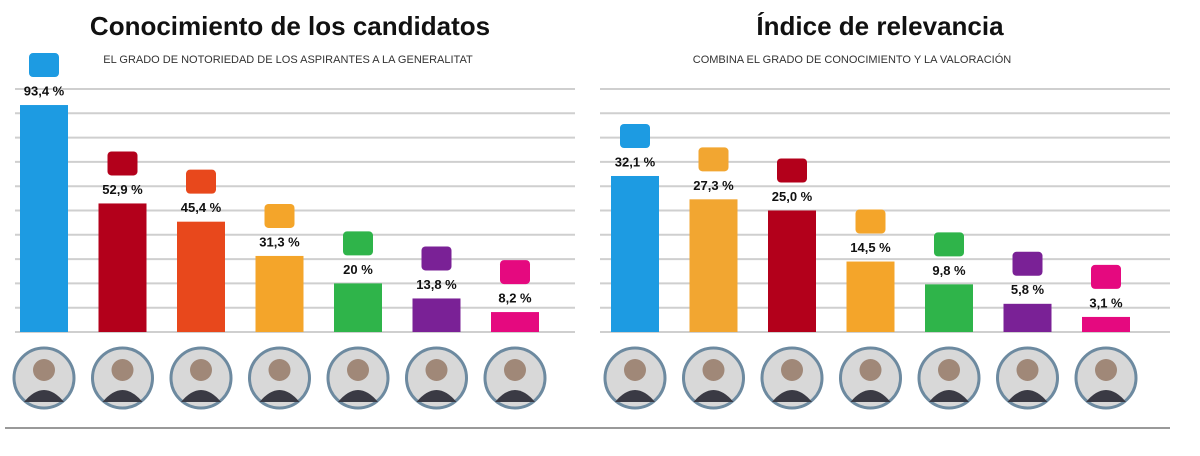 This screenshot has height=456, width=1200. Describe the element at coordinates (713, 185) in the screenshot. I see `value-label: 27,3 %` at that location.